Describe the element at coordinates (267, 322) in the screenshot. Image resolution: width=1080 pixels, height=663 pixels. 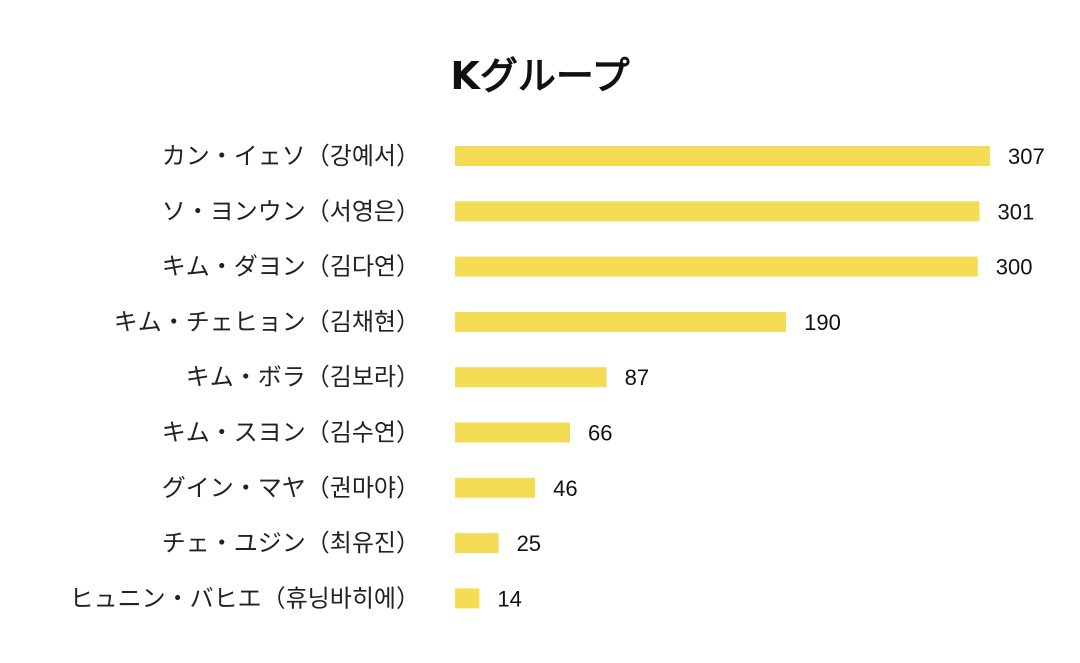
I see `category-label: キム・チェヒョン（김채현）` at that location.